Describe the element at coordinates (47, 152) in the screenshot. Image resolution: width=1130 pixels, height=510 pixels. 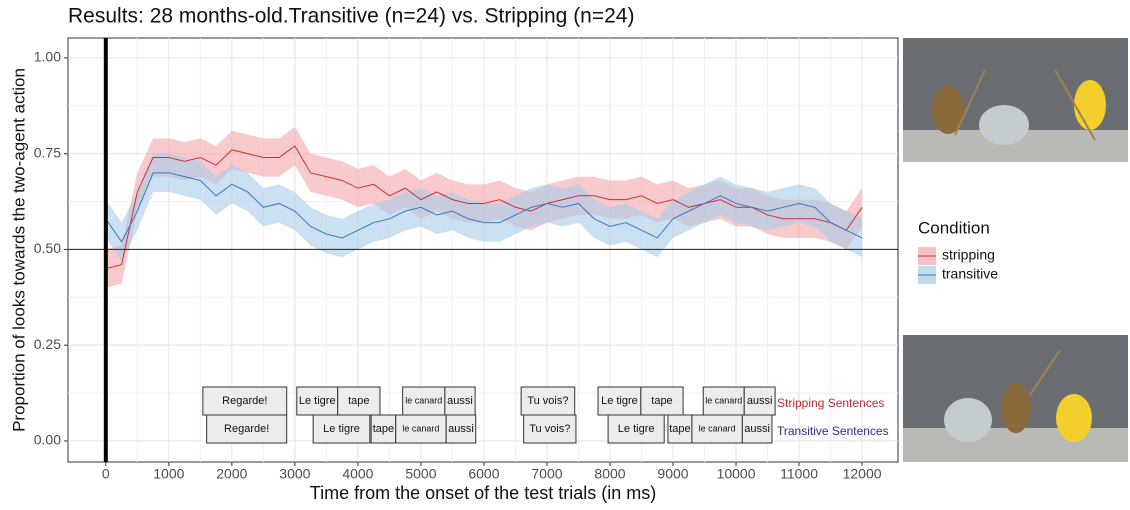
I see `y-tick-label: 0.75` at that location.